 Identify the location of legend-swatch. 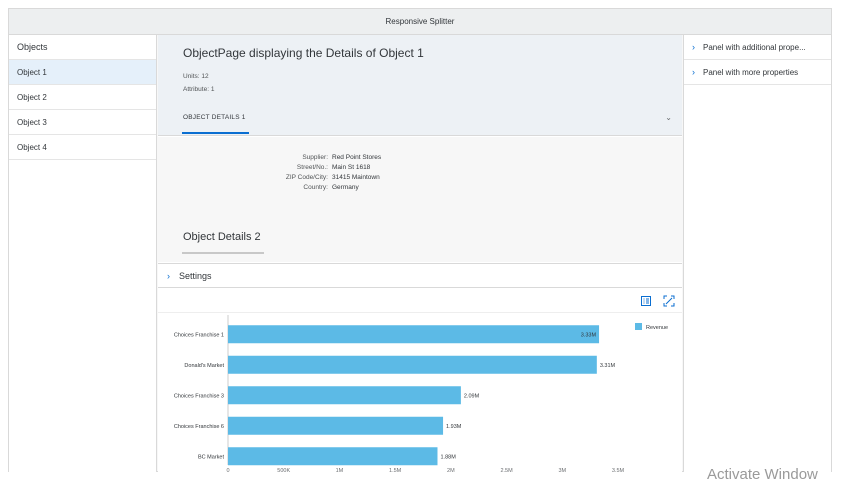
(638, 326).